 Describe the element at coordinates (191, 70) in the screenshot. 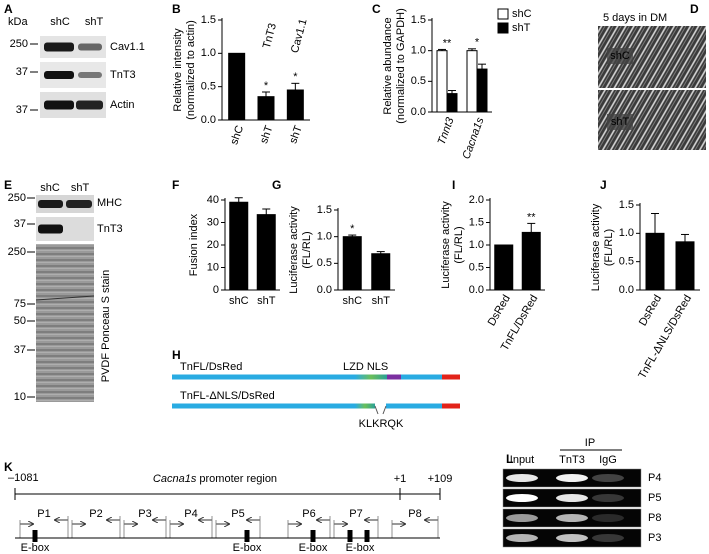

I see `y-axis-title: (normalized to actin)` at that location.